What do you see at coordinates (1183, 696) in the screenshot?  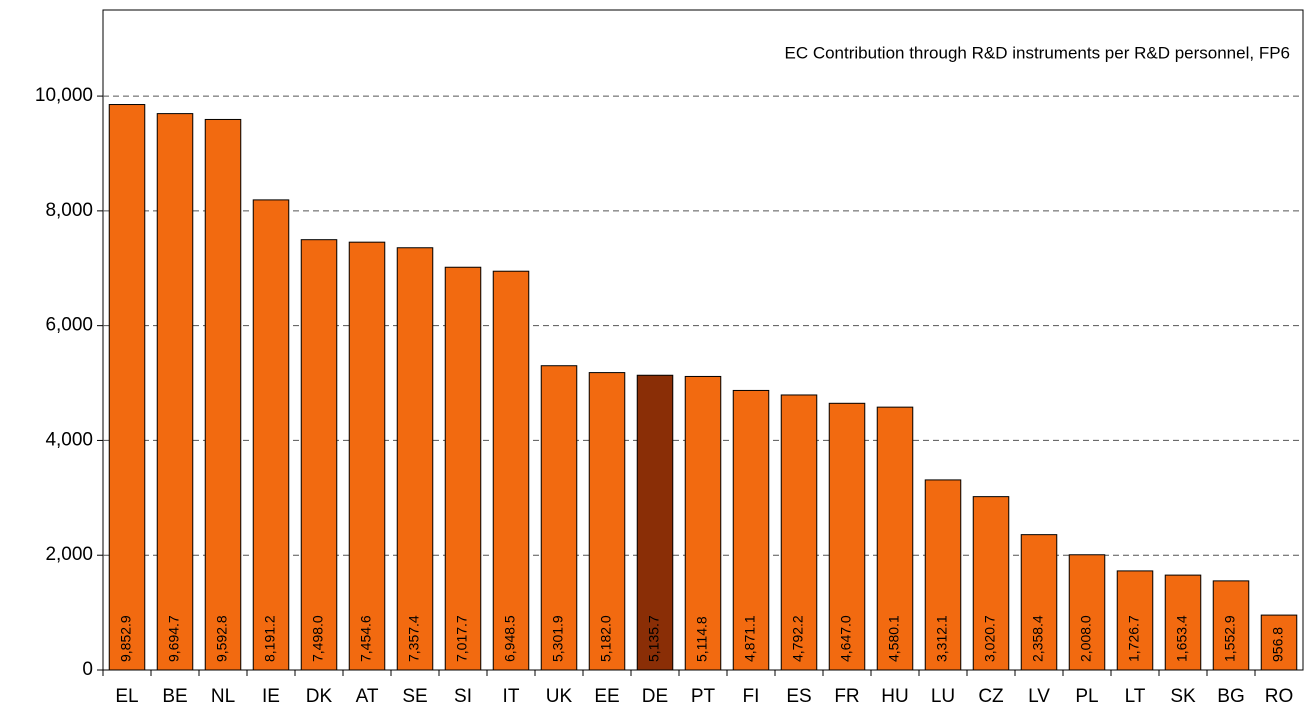 I see `x-tick-label: SK` at bounding box center [1183, 696].